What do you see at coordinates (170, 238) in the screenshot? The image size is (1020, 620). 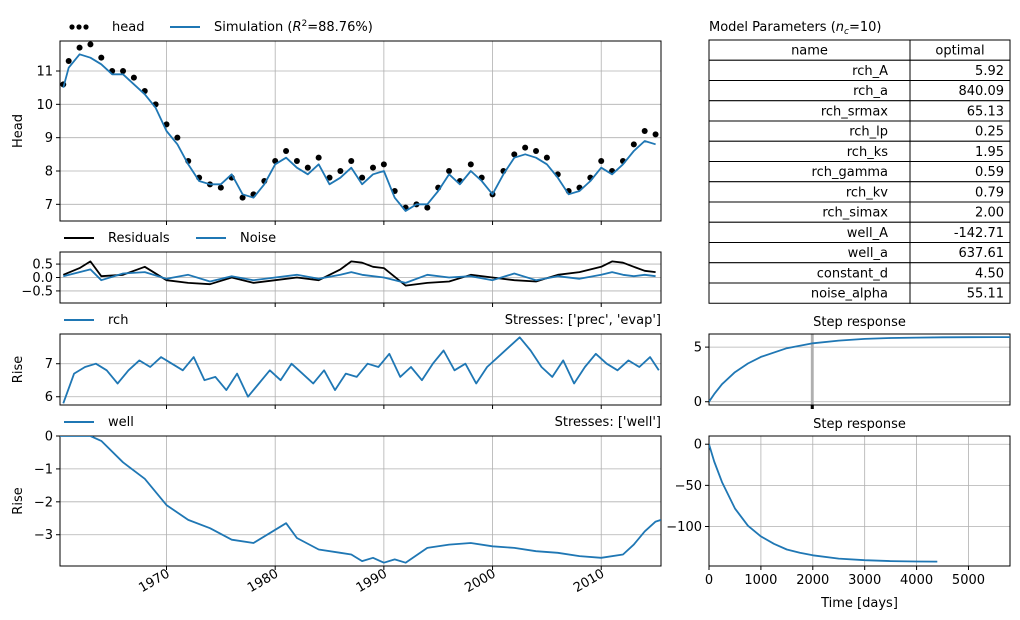 I see `legend: Residuals Noise` at bounding box center [170, 238].